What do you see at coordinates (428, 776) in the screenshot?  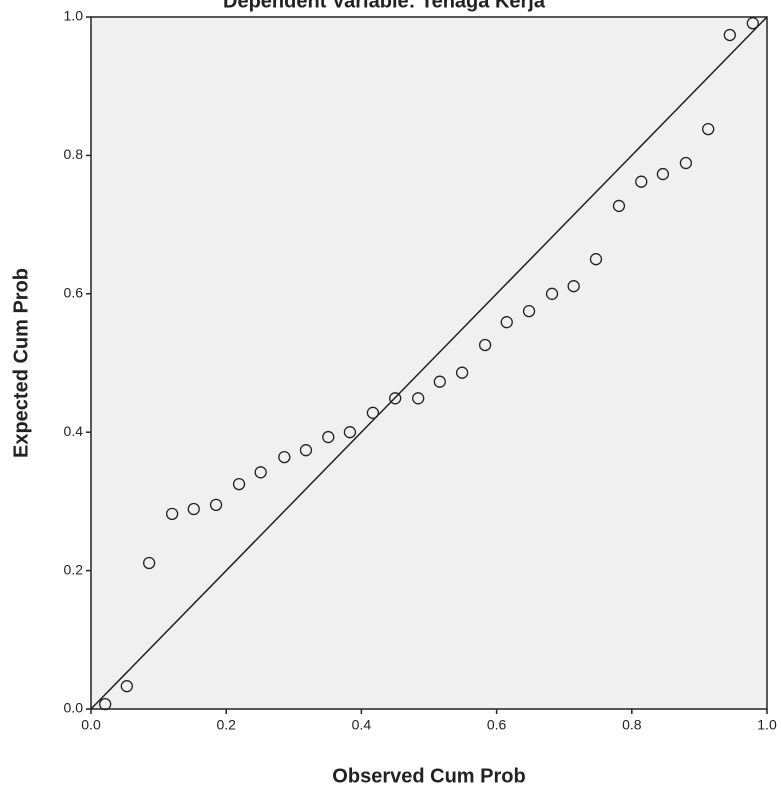 I see `x-axis-label: Observed Cum Prob` at bounding box center [428, 776].